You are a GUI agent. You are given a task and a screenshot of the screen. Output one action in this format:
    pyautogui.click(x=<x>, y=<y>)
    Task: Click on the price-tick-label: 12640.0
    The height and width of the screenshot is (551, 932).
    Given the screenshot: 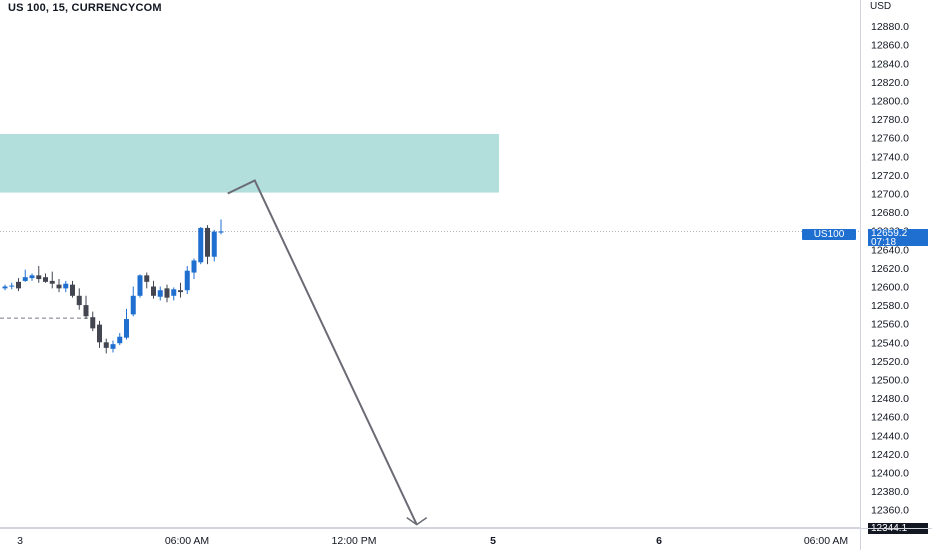 What is the action you would take?
    pyautogui.click(x=890, y=250)
    